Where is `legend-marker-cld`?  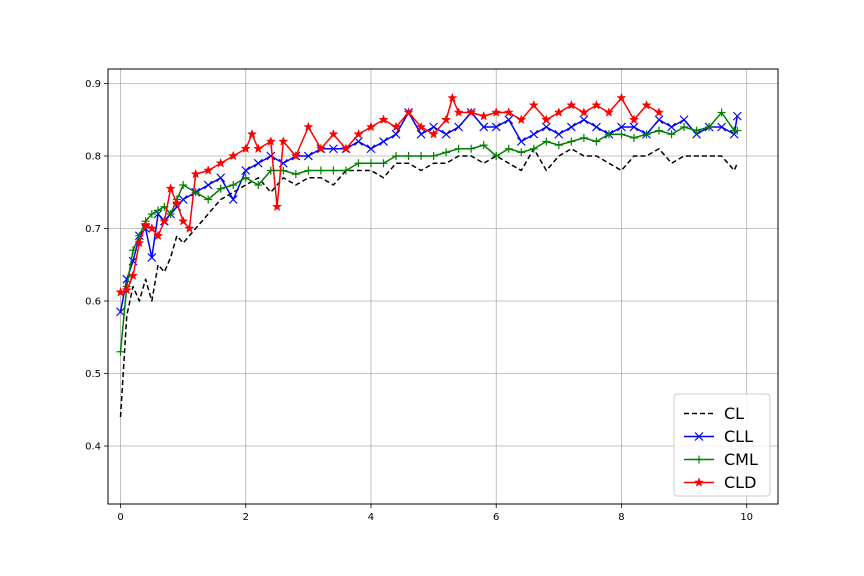 legend-marker-cld is located at coordinates (699, 482).